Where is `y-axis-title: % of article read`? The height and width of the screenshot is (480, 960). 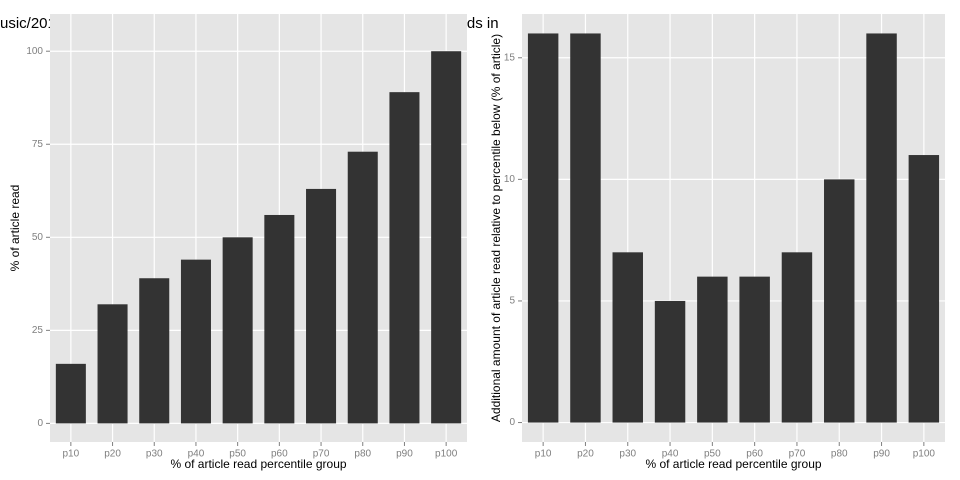 y-axis-title: % of article read is located at coordinates (15, 228).